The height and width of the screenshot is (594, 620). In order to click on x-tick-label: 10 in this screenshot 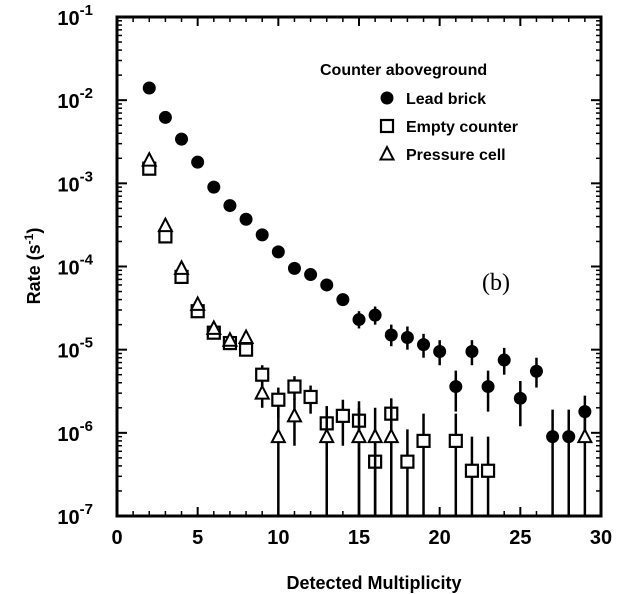, I will do `click(278, 538)`.